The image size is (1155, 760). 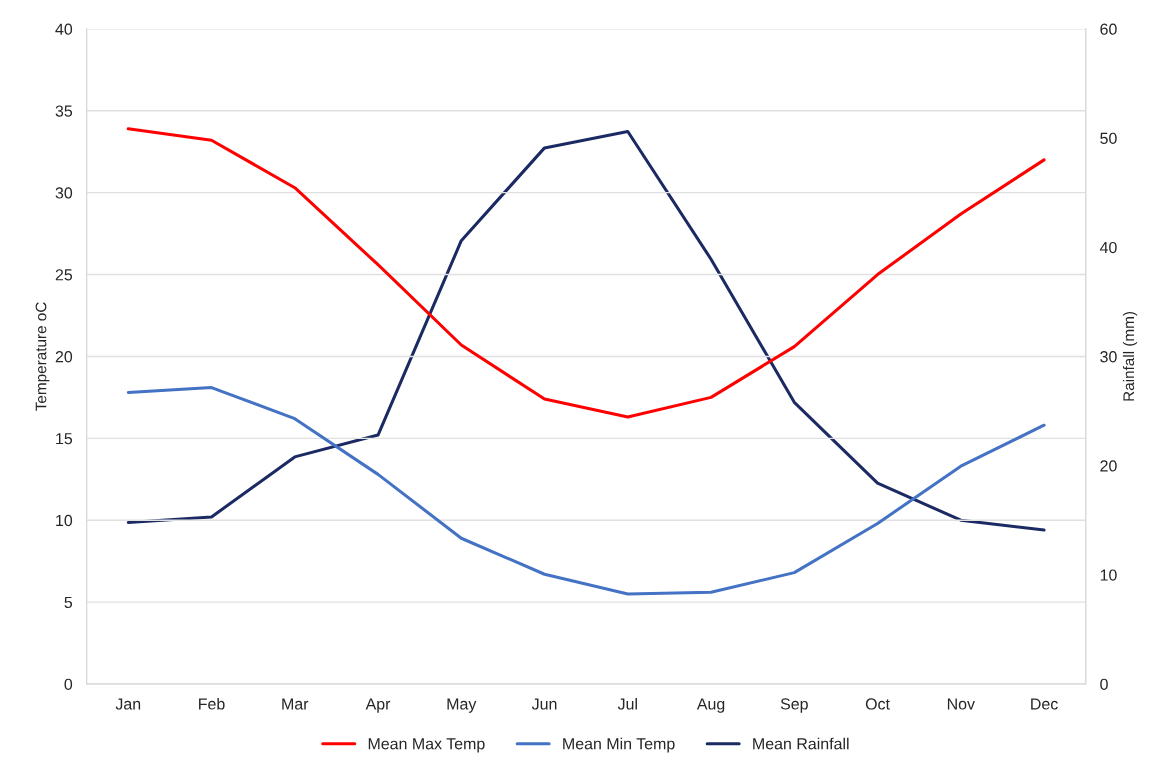 What do you see at coordinates (68, 684) in the screenshot?
I see `y-tick-label: 0` at bounding box center [68, 684].